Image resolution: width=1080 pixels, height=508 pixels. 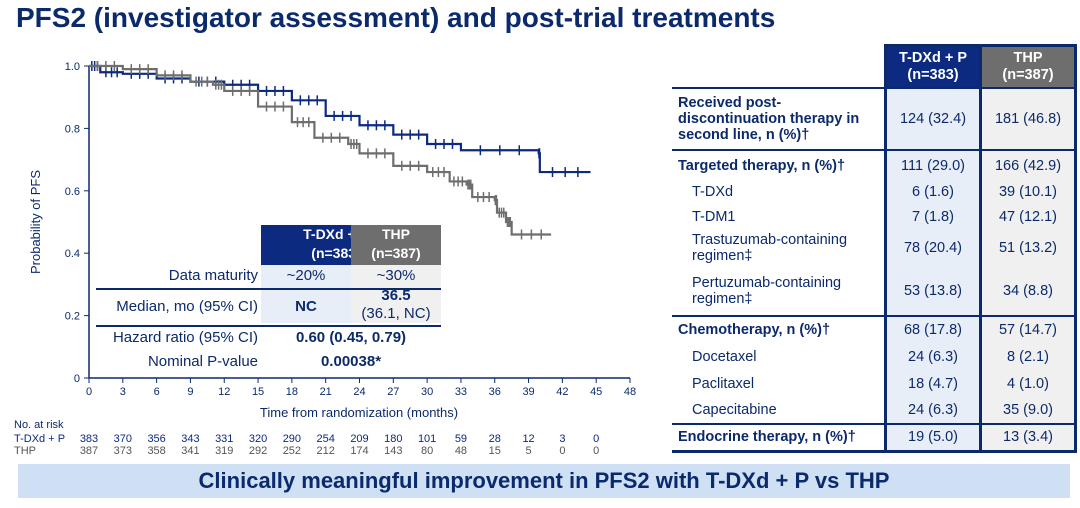 What do you see at coordinates (461, 392) in the screenshot?
I see `x-tick-label: 33` at bounding box center [461, 392].